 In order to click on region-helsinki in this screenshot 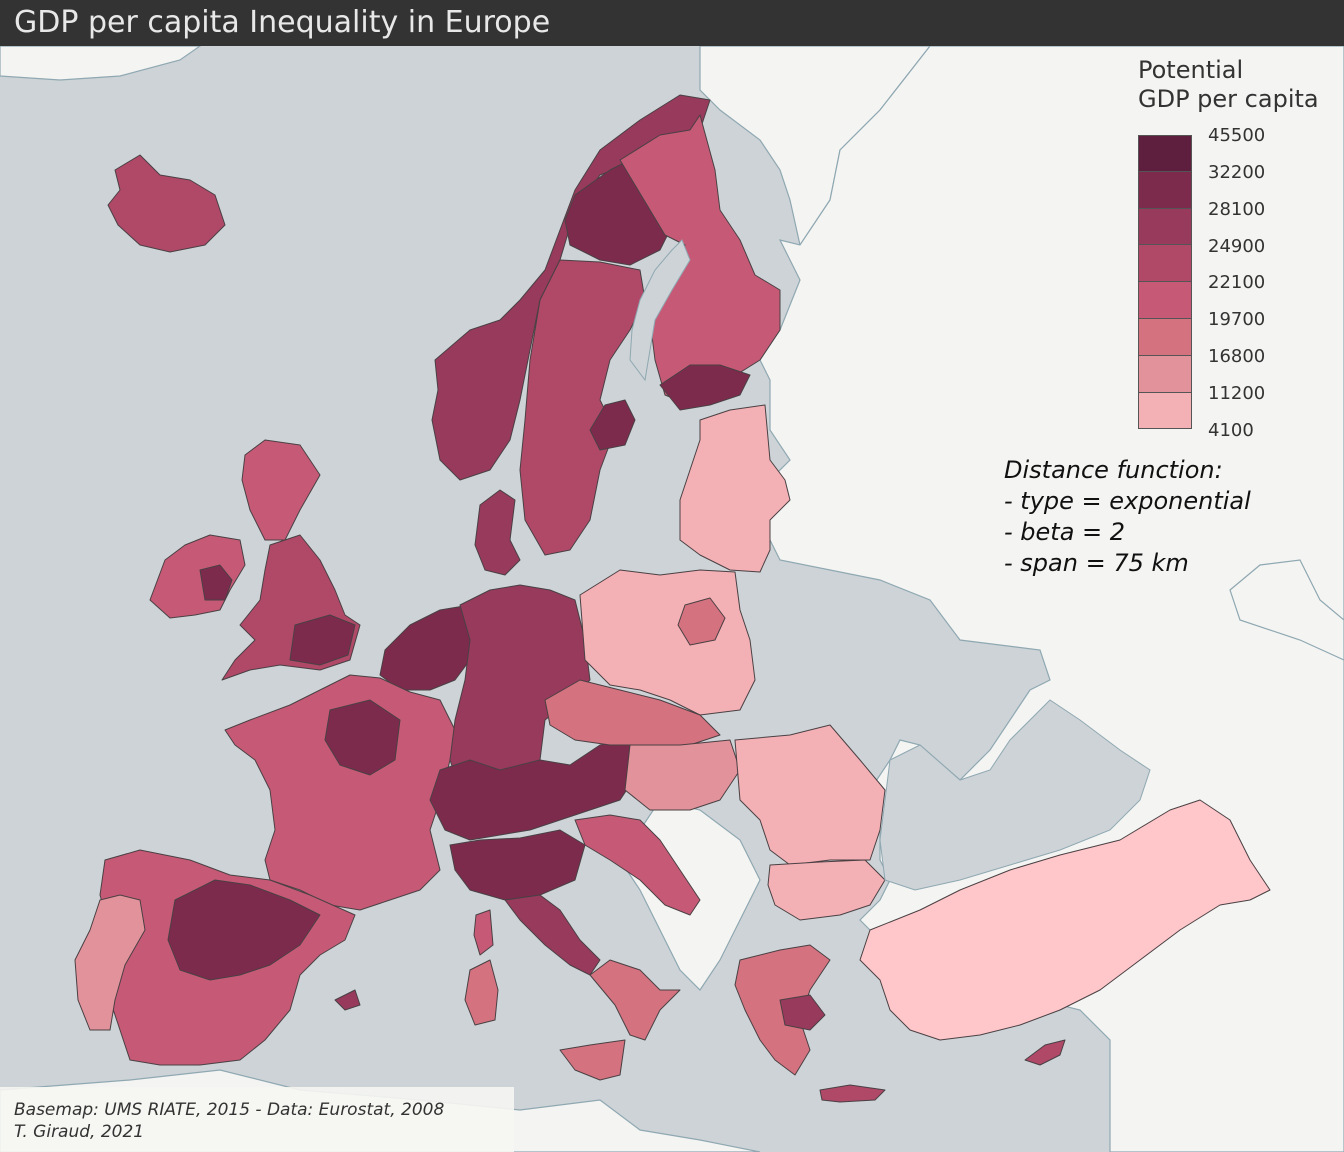, I will do `click(705, 387)`.